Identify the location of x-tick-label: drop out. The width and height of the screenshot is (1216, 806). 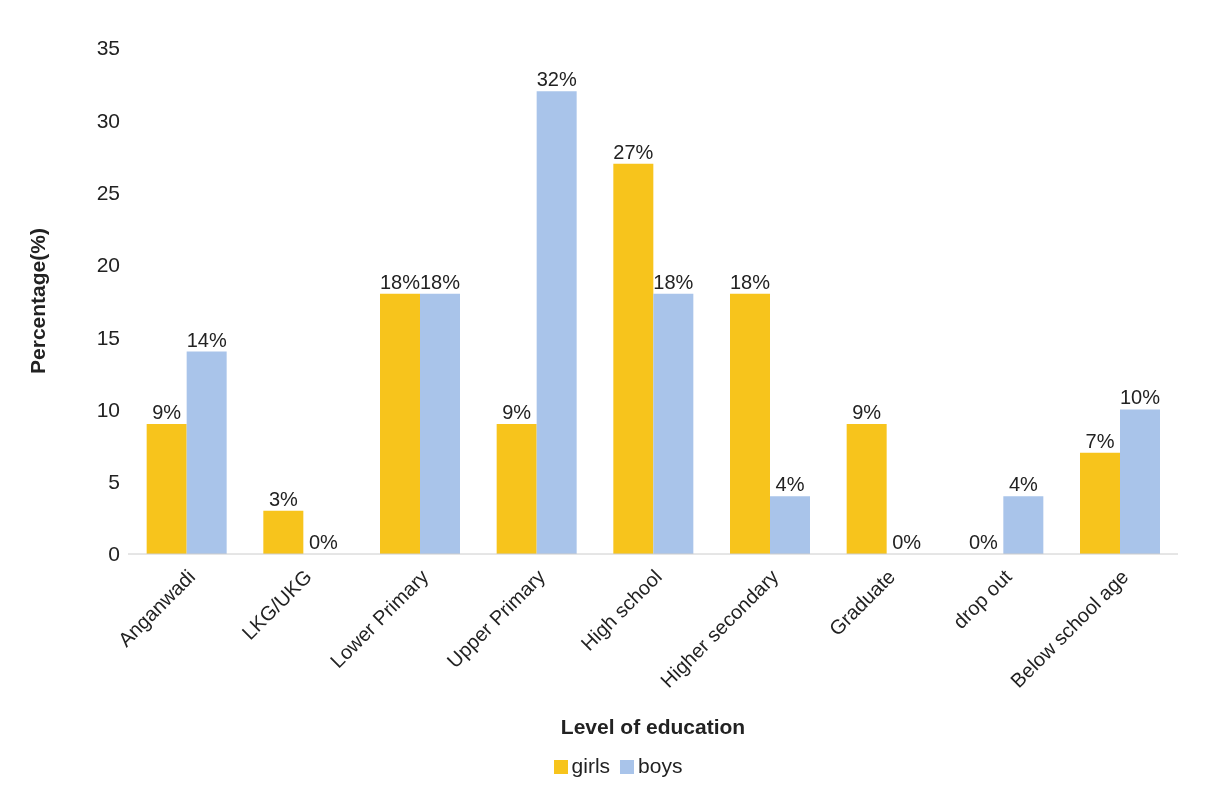
(982, 599).